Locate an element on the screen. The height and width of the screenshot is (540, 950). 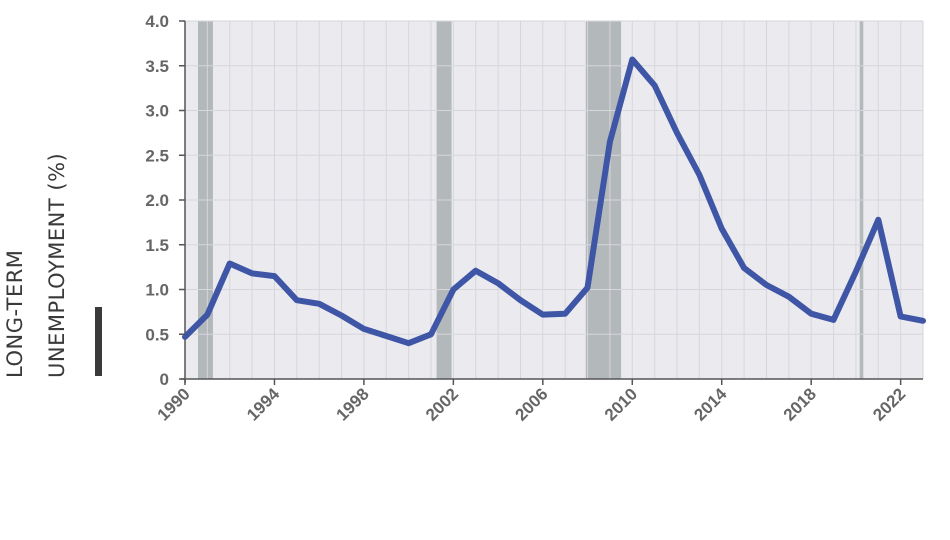
y-tick-label: 0 is located at coordinates (164, 379).